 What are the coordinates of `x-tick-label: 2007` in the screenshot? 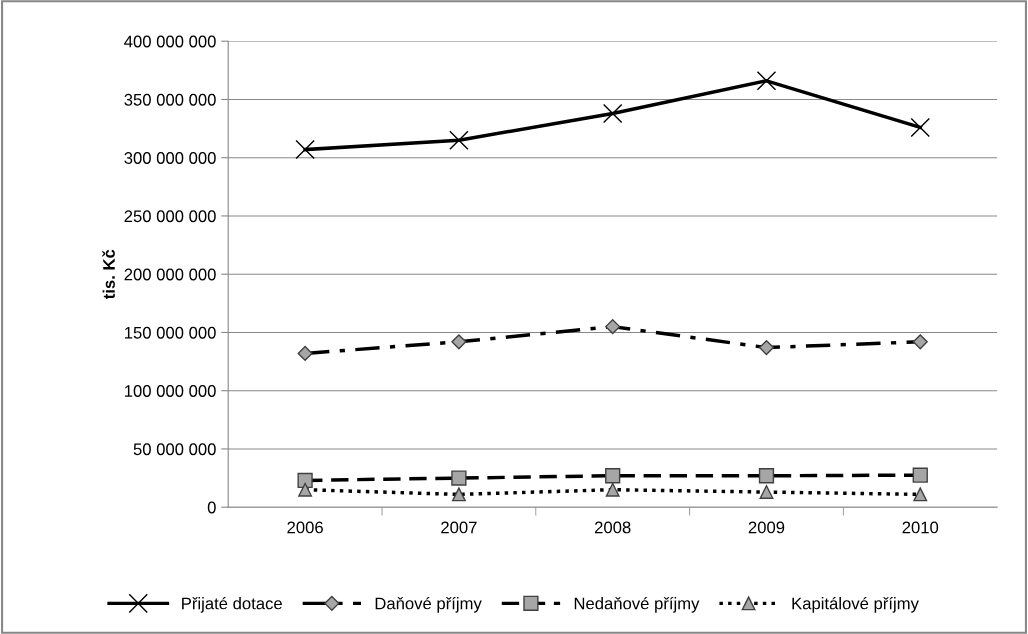 It's located at (459, 527).